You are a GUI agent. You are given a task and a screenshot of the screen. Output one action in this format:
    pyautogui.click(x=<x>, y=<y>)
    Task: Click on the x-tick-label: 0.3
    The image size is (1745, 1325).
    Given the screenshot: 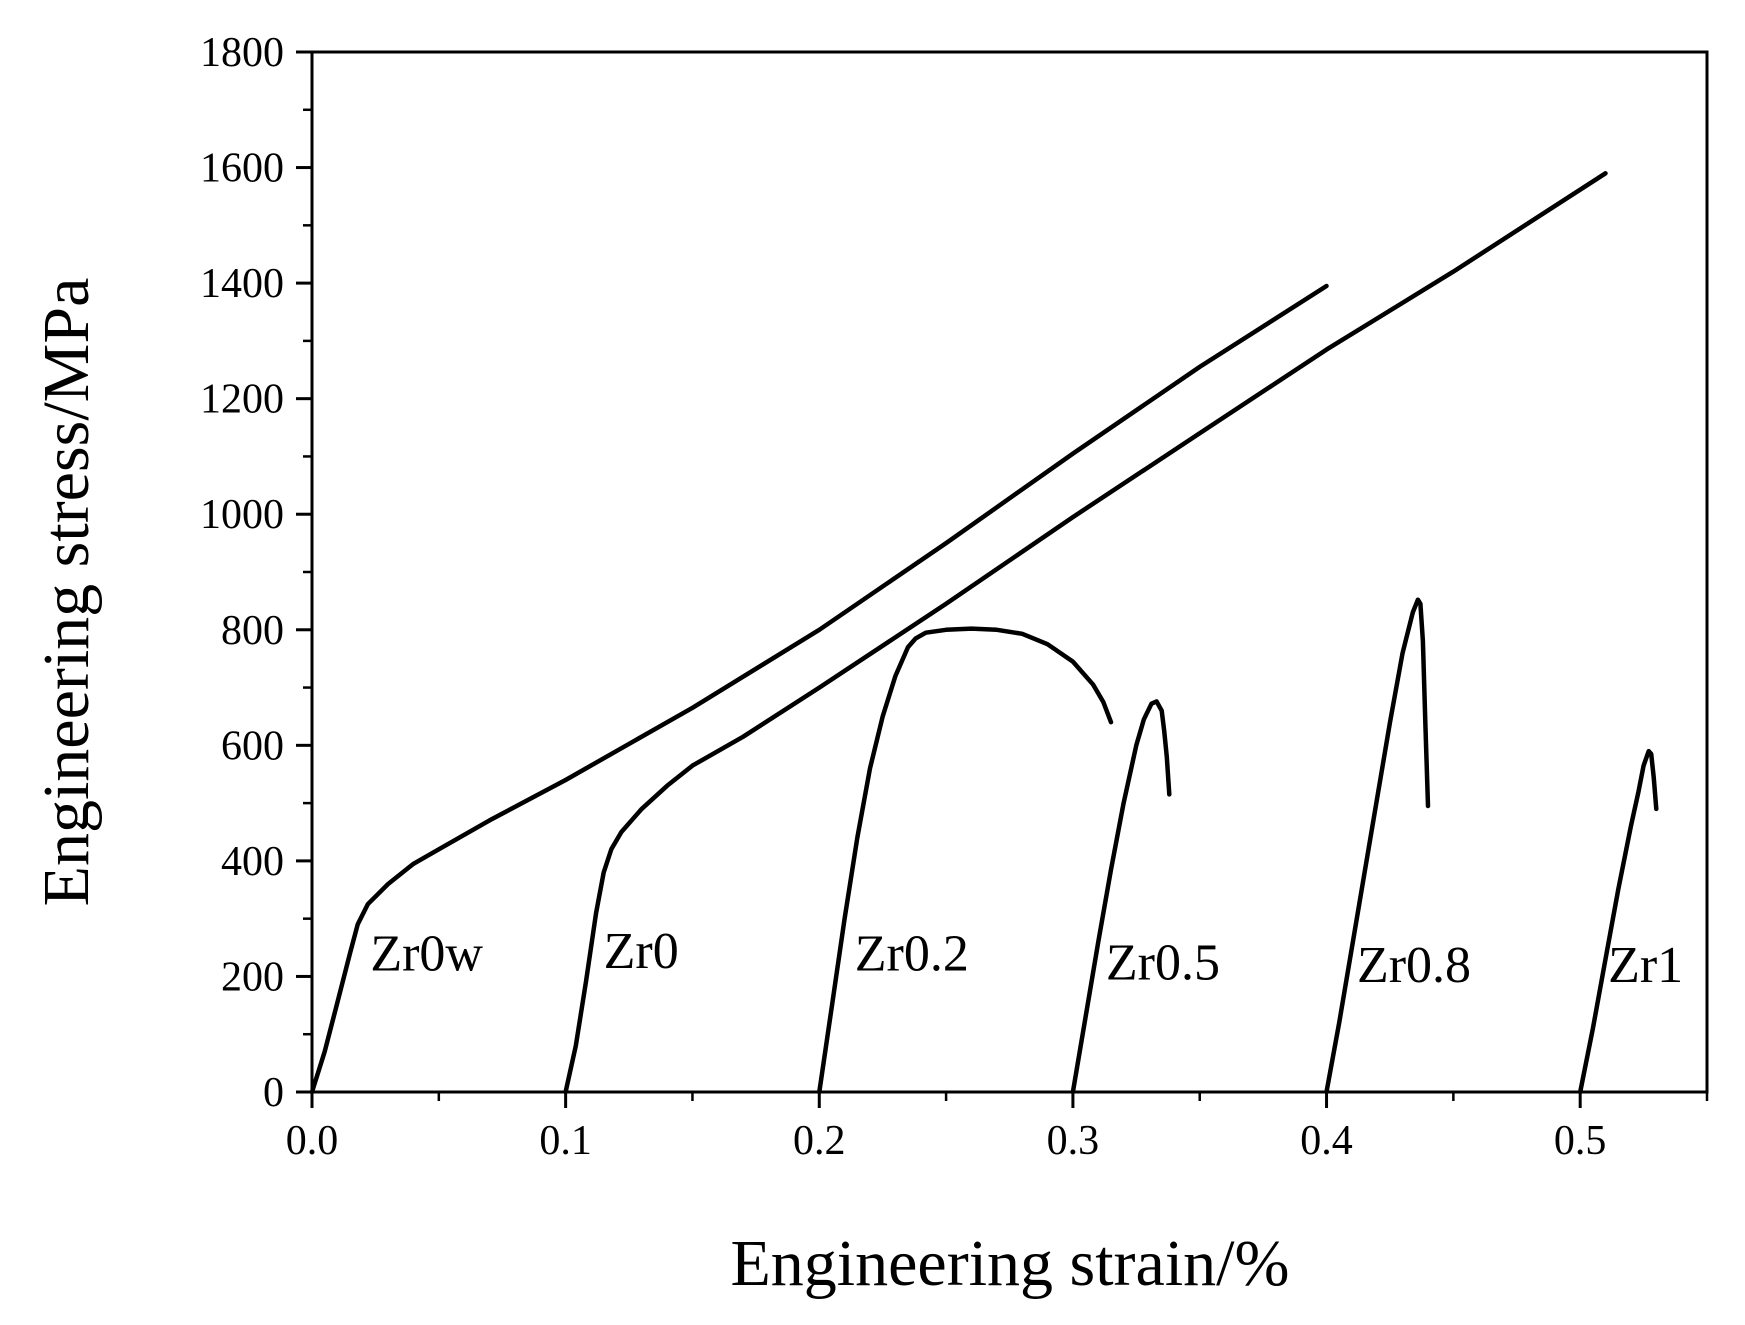 What is the action you would take?
    pyautogui.click(x=1073, y=1141)
    